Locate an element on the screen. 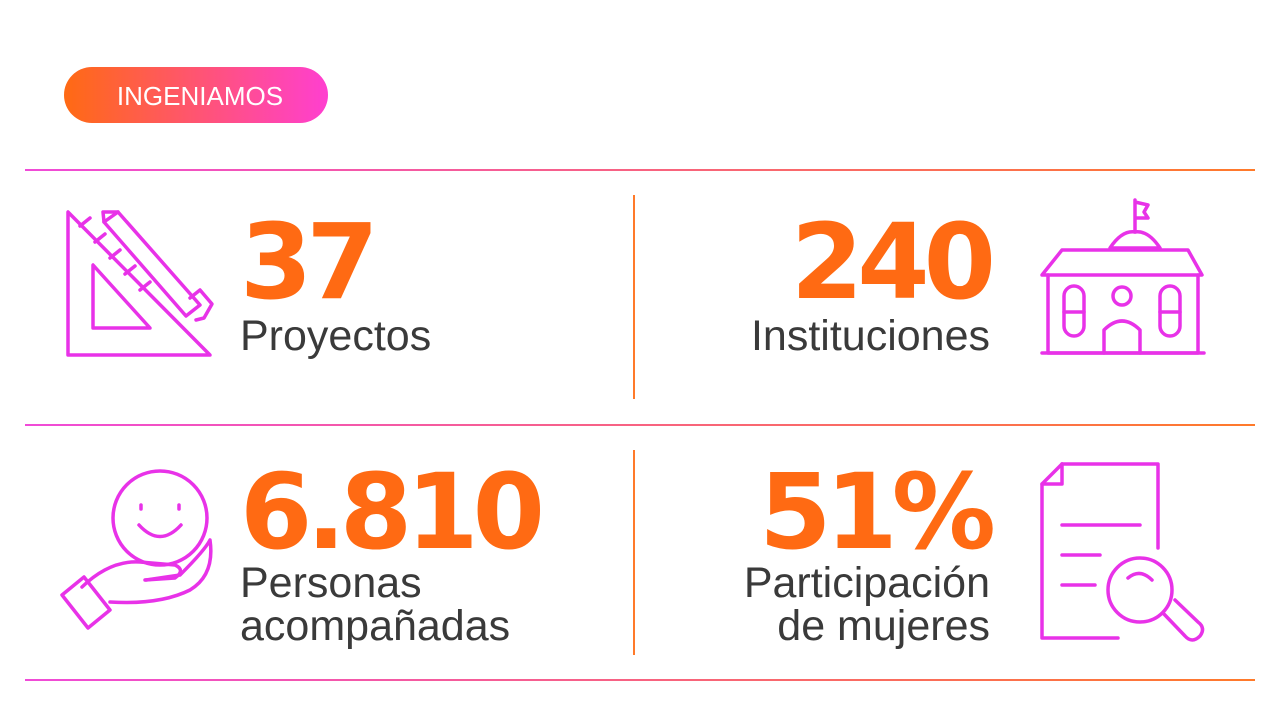  badge-text: INGENIAMOS is located at coordinates (200, 96).